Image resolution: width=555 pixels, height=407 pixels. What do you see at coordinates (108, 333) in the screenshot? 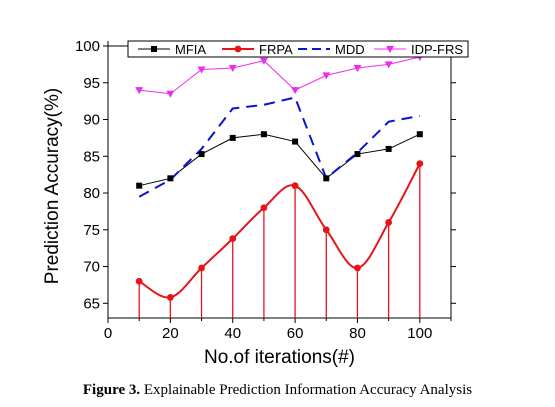
I see `x-tick-label: 0` at bounding box center [108, 333].